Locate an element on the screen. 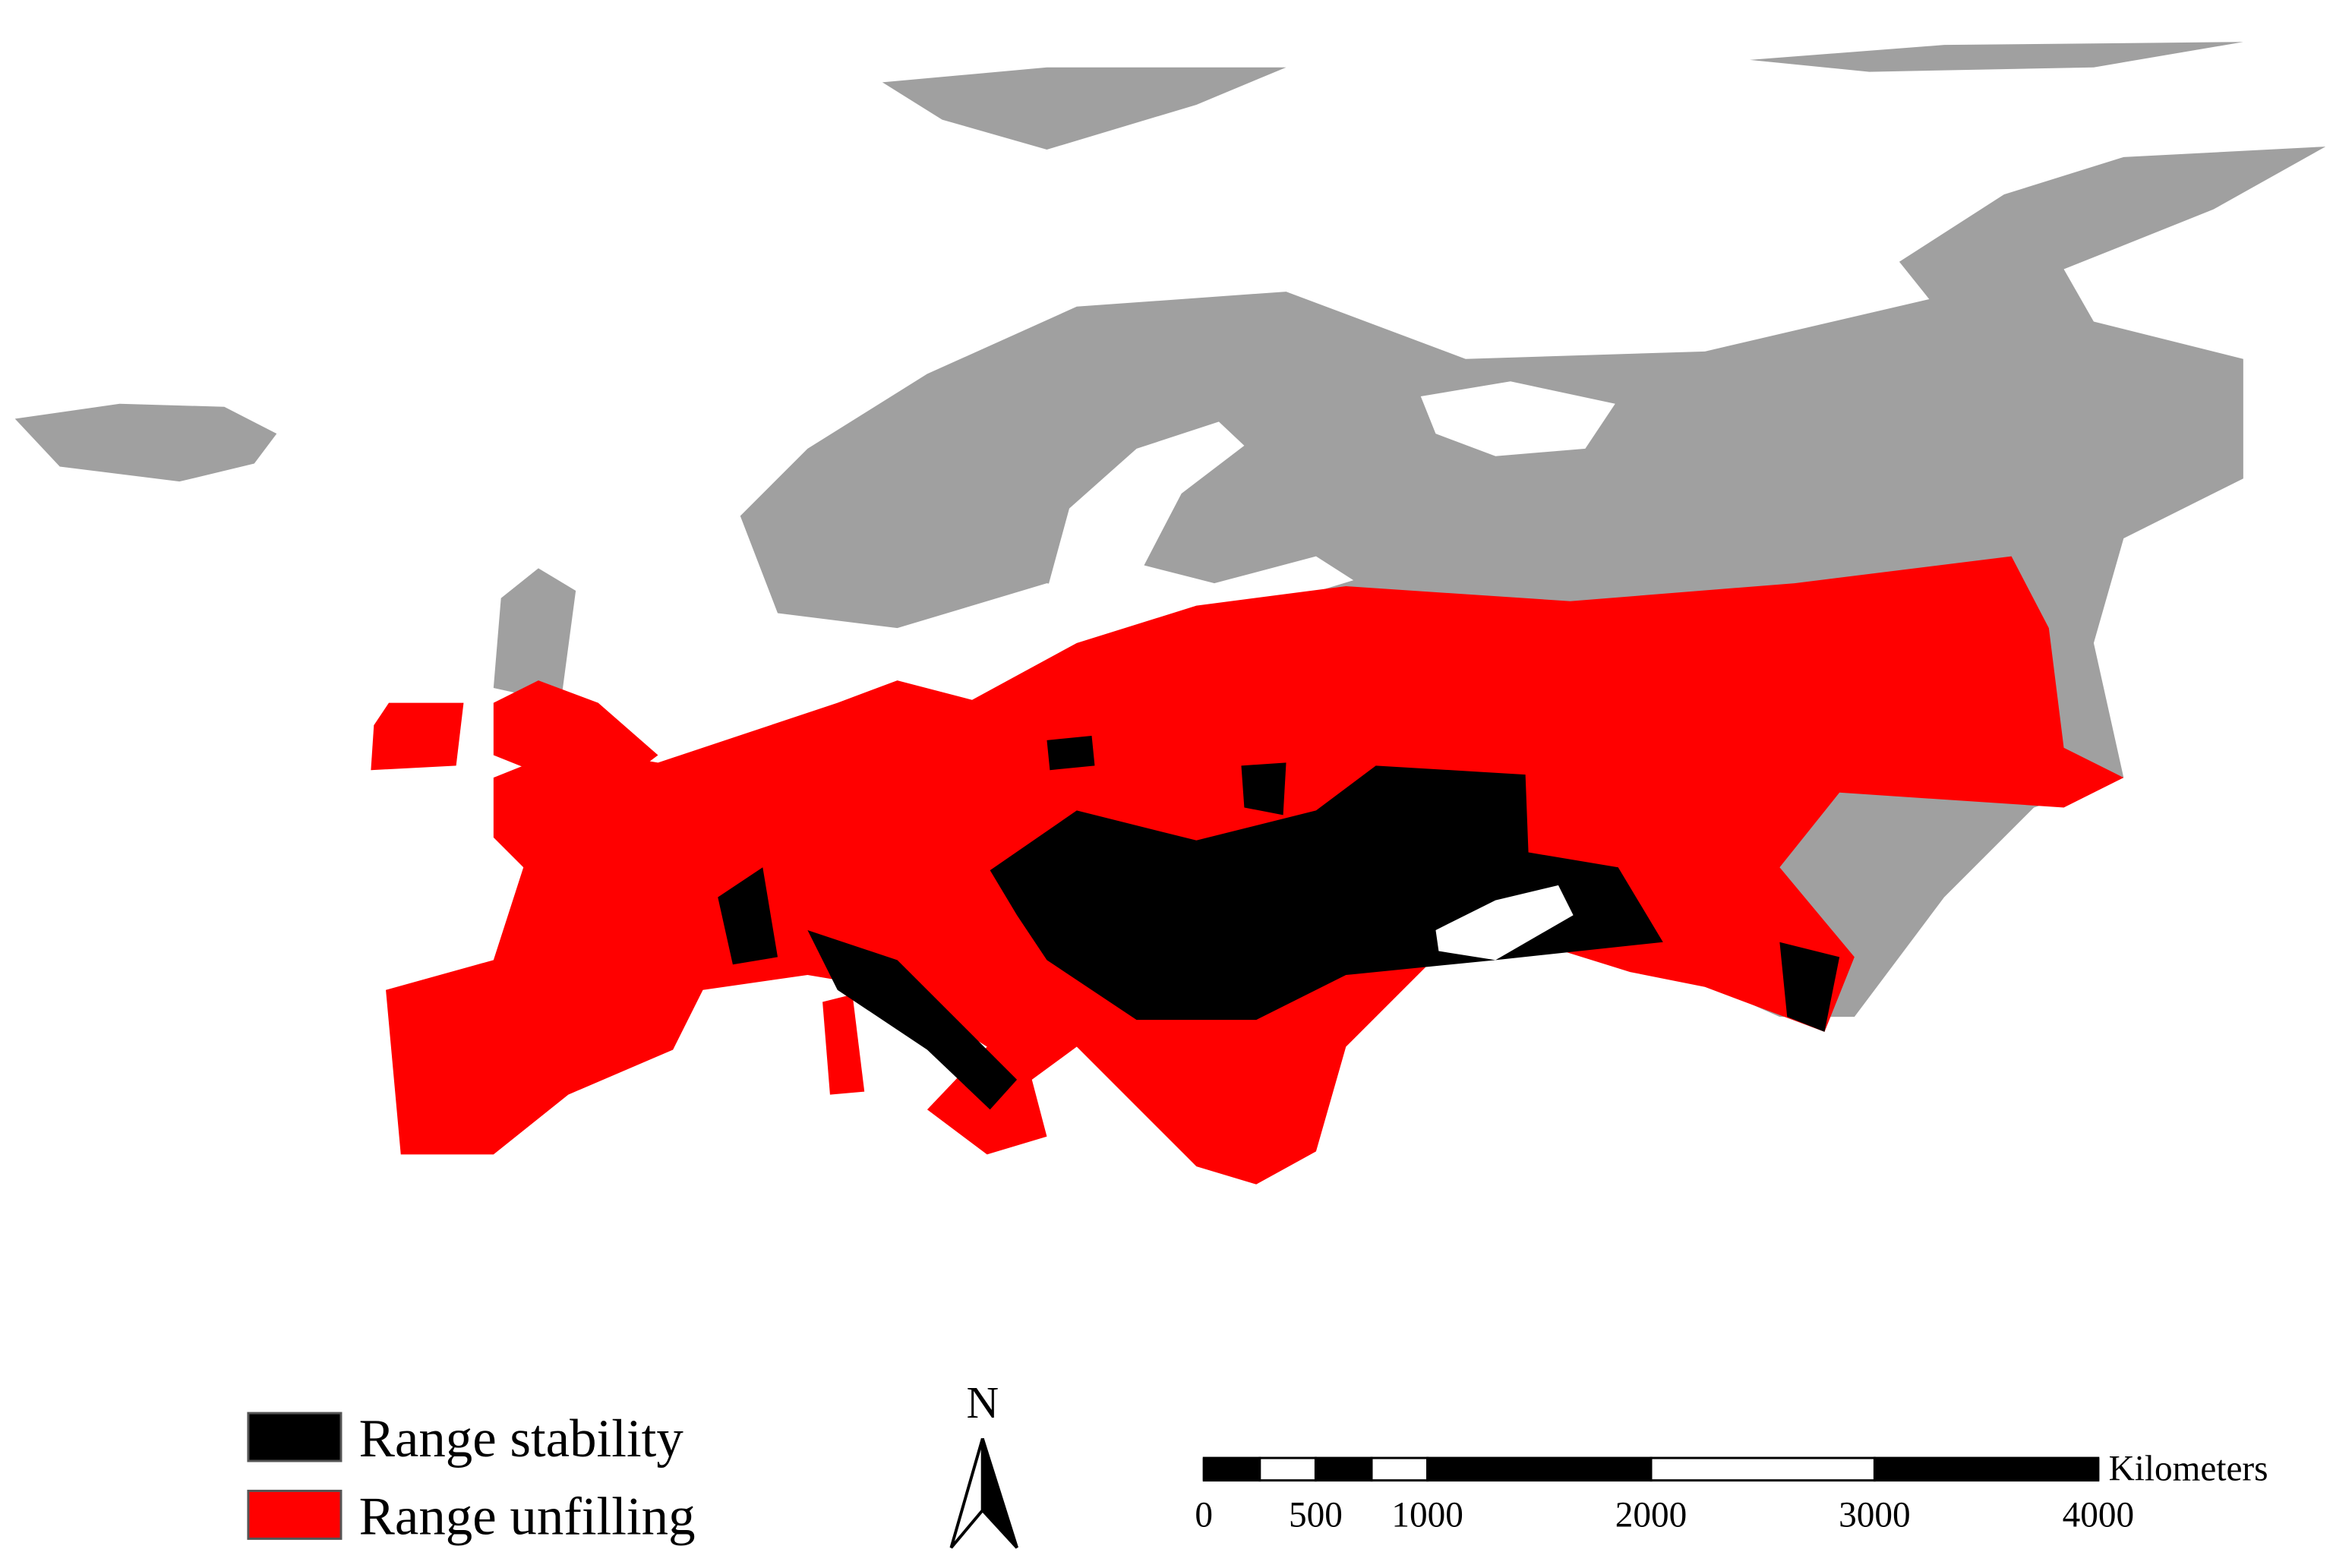  north-label: N is located at coordinates (982, 1402).